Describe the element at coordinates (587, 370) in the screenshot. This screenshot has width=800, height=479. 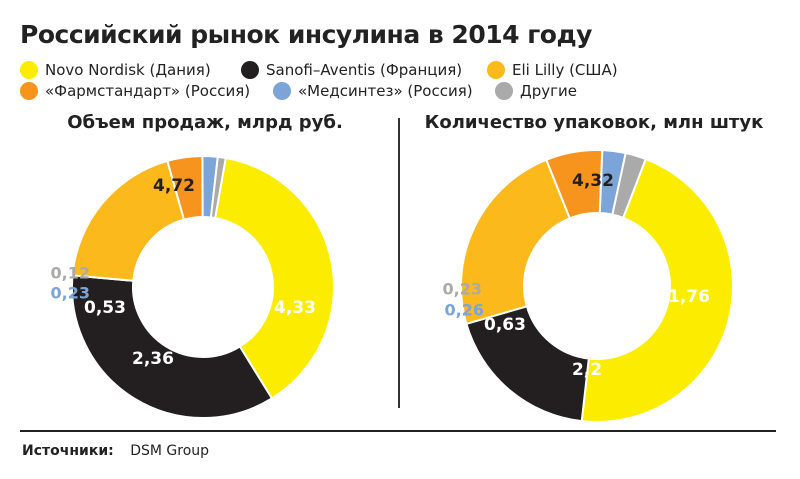
I see `data-label-eli-lilly: 2,2` at that location.